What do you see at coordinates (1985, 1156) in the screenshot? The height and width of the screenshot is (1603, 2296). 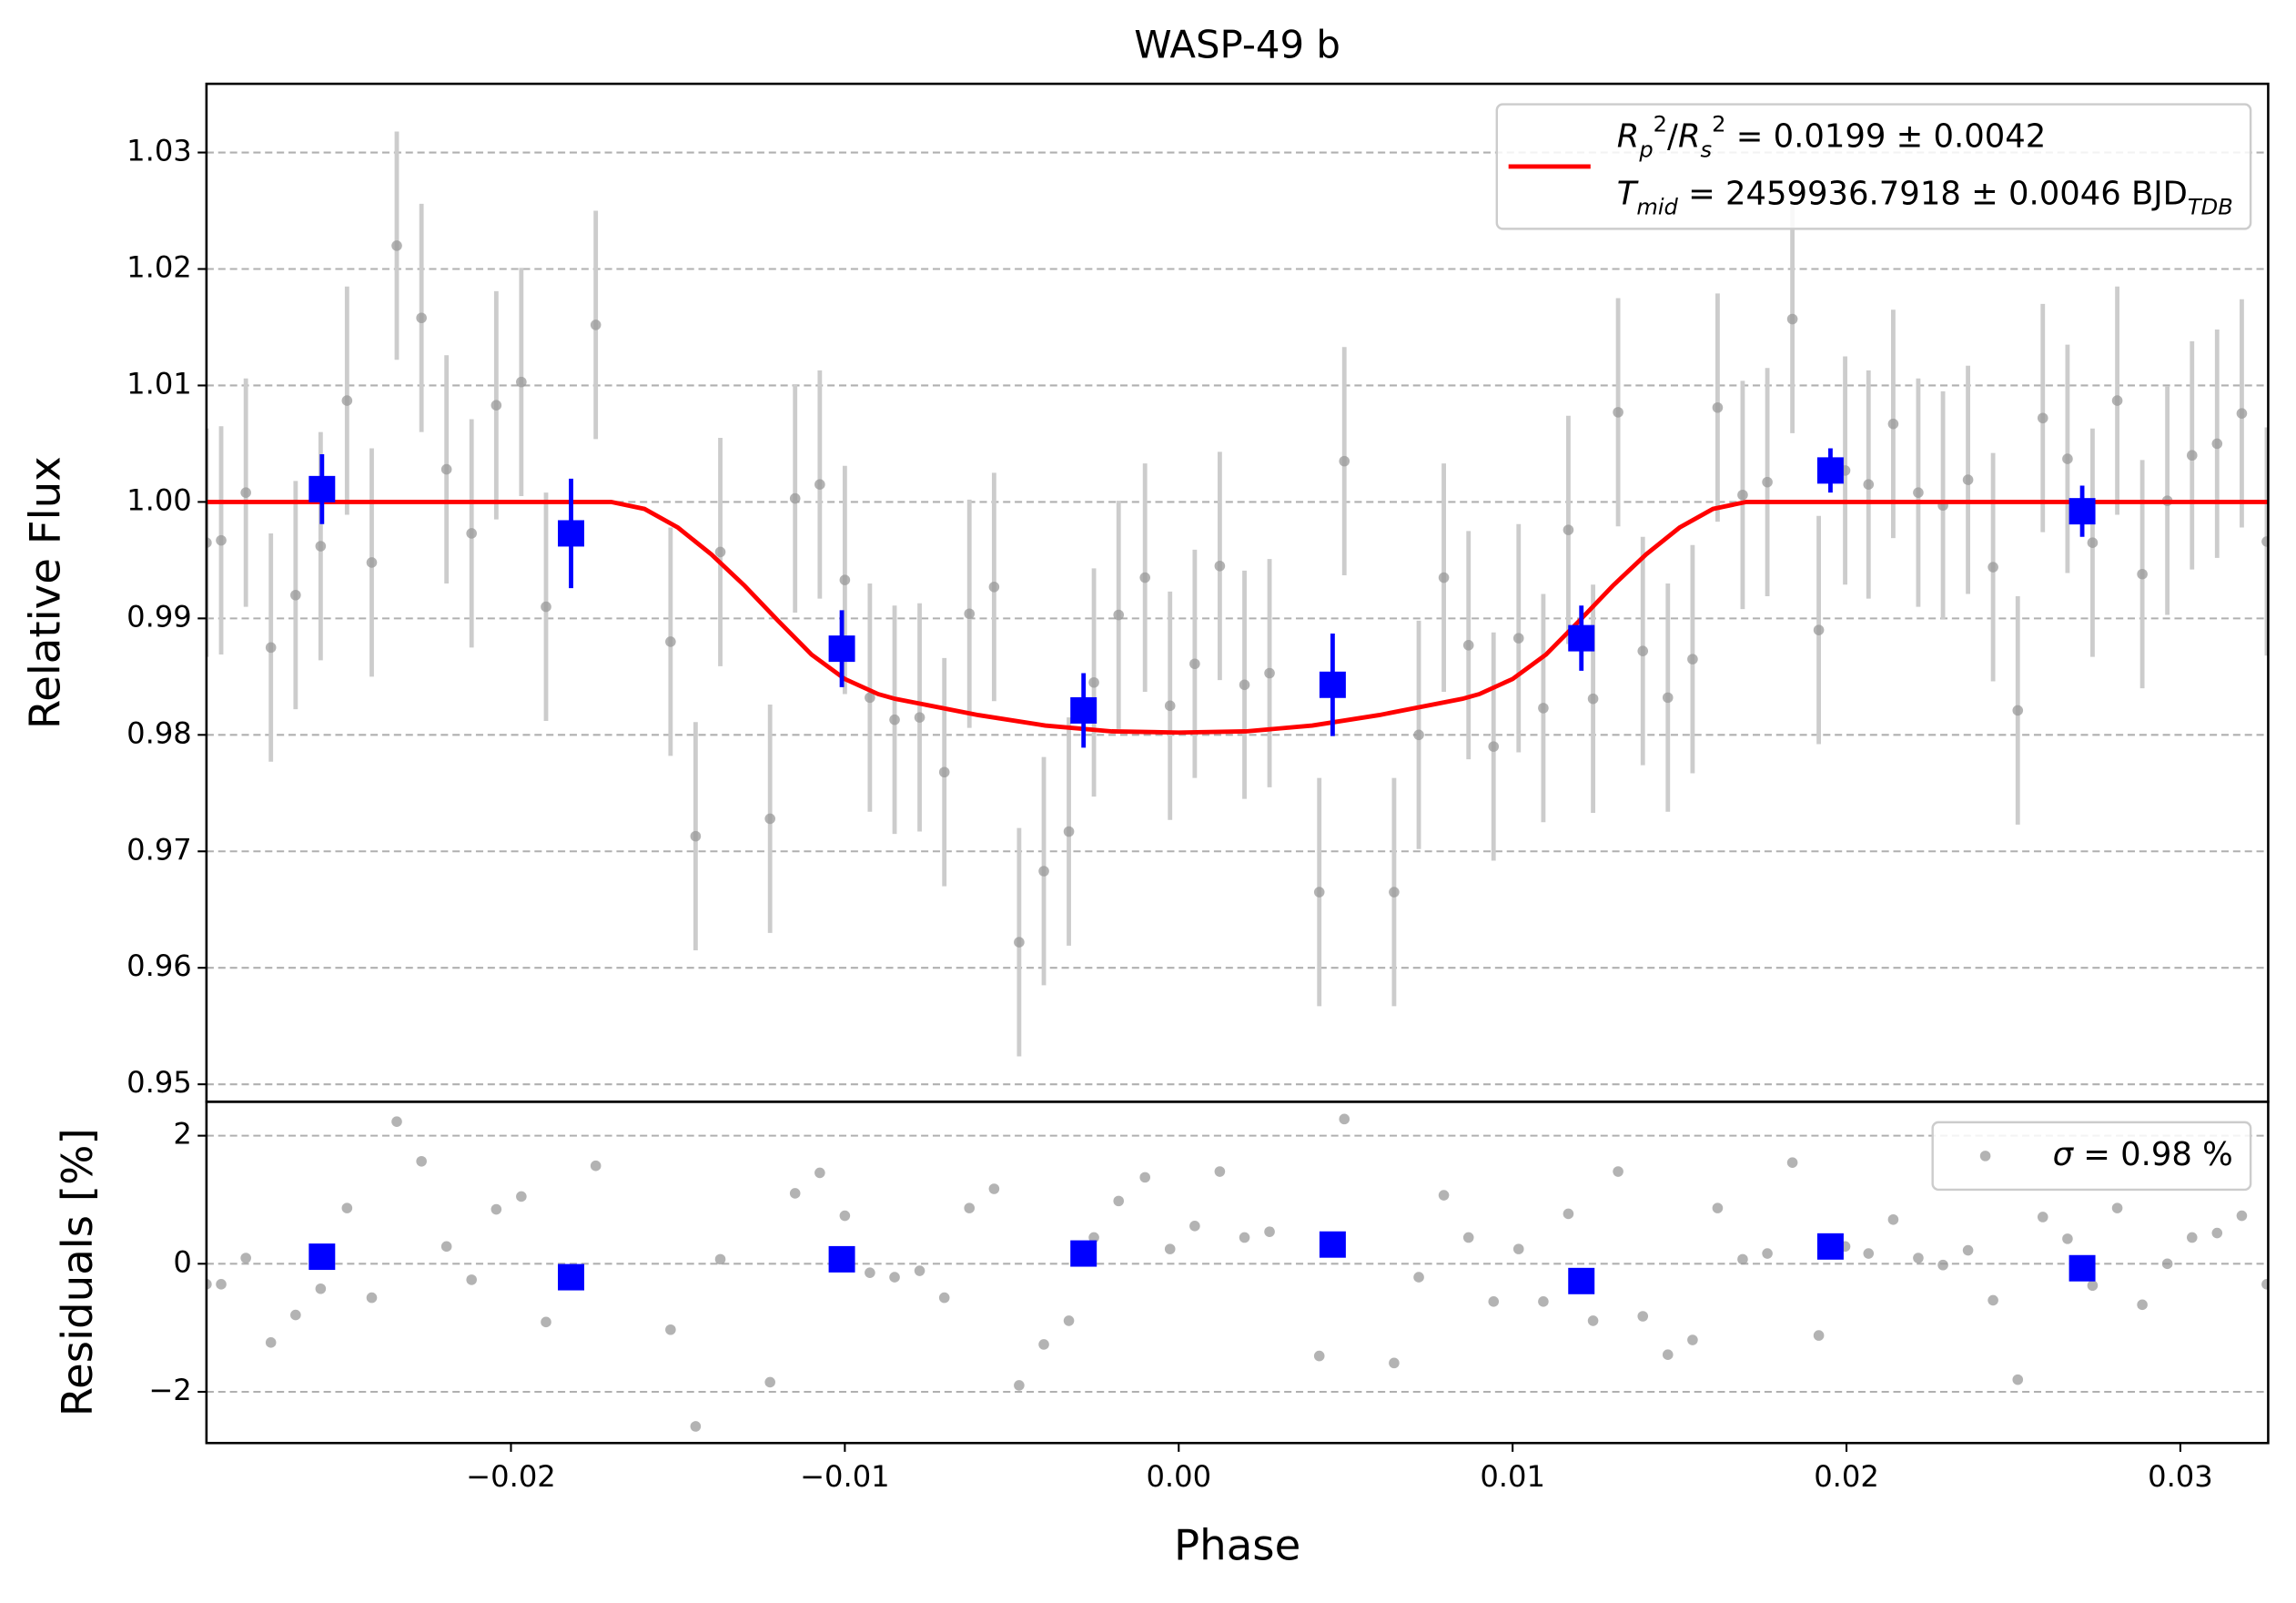 I see `legend-marker` at bounding box center [1985, 1156].